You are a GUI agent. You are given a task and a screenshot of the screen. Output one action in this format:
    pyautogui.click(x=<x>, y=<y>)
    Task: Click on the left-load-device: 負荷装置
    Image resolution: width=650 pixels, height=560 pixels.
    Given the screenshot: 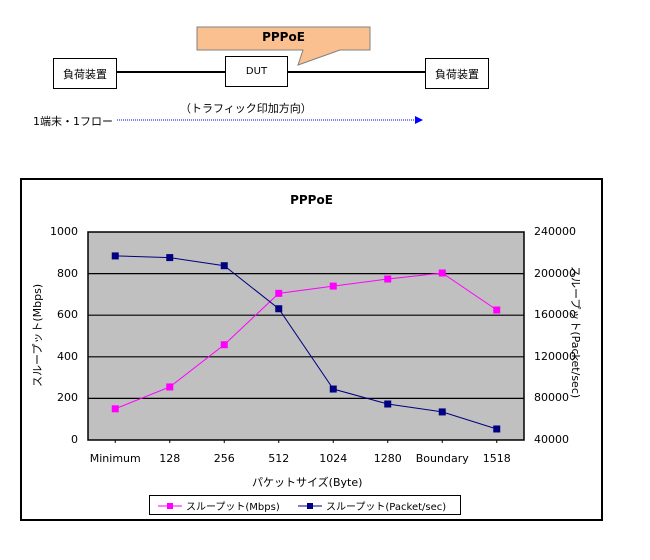 What is the action you would take?
    pyautogui.click(x=85, y=73)
    